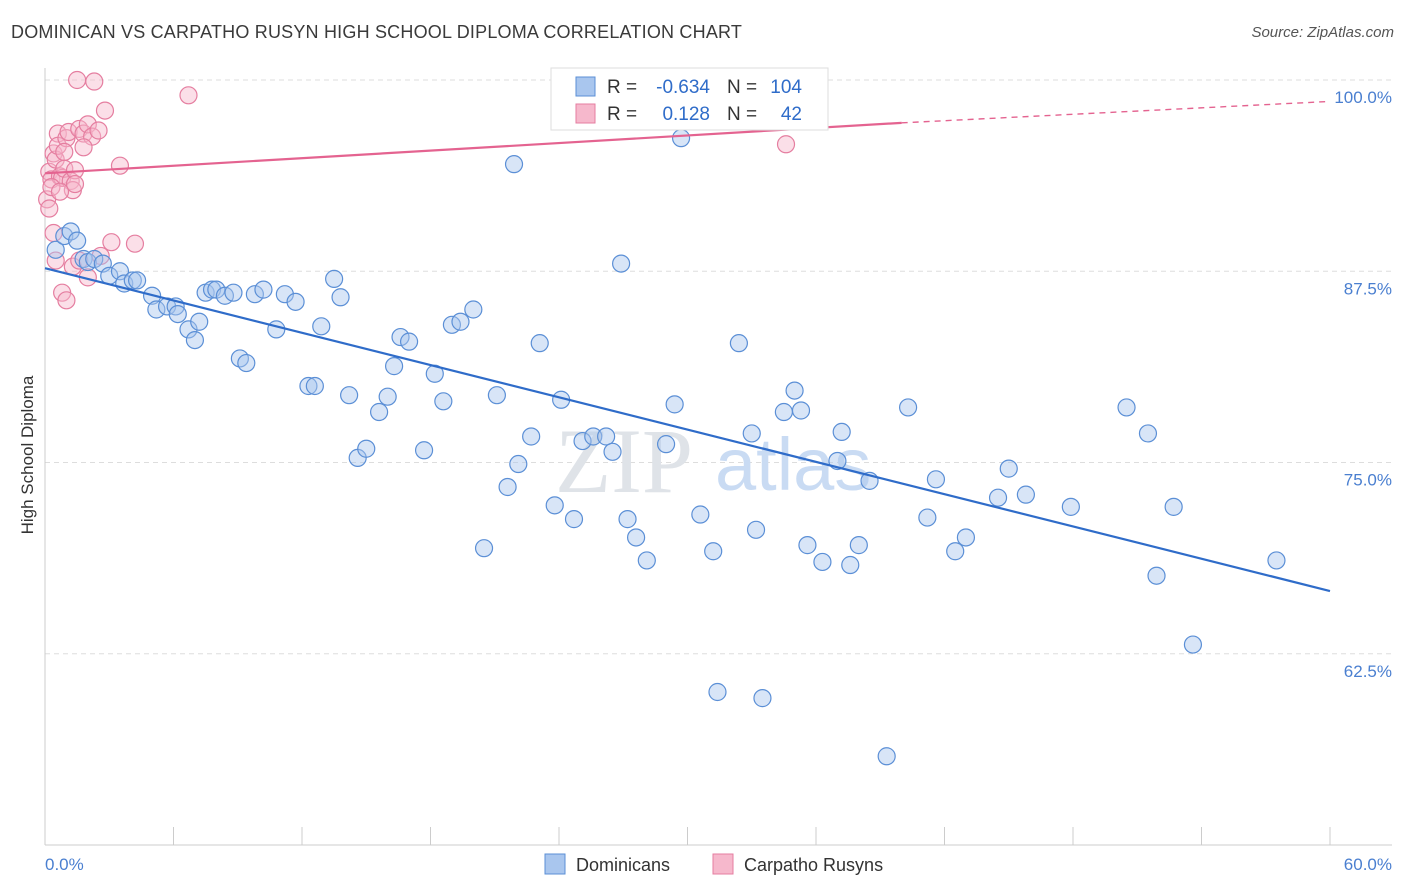 This screenshot has width=1406, height=892. What do you see at coordinates (64, 864) in the screenshot?
I see `x-tick-label-min: 0.0%` at bounding box center [64, 864].